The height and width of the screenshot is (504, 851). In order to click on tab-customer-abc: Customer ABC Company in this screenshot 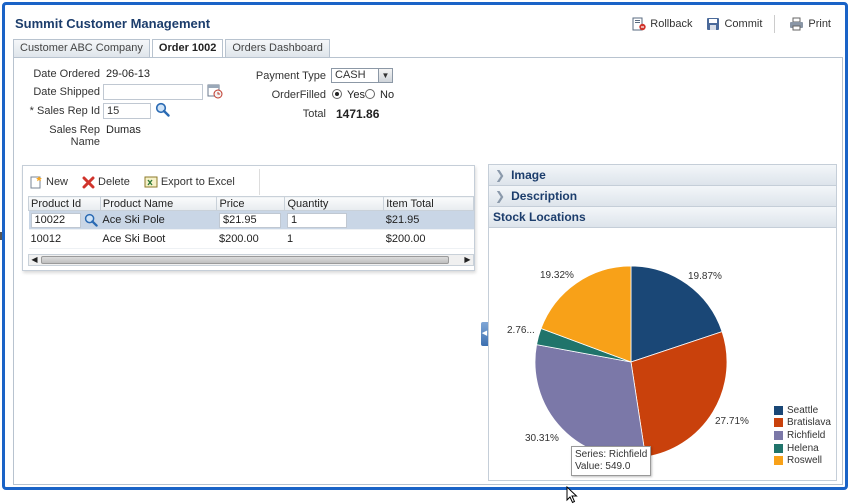, I will do `click(81, 48)`.